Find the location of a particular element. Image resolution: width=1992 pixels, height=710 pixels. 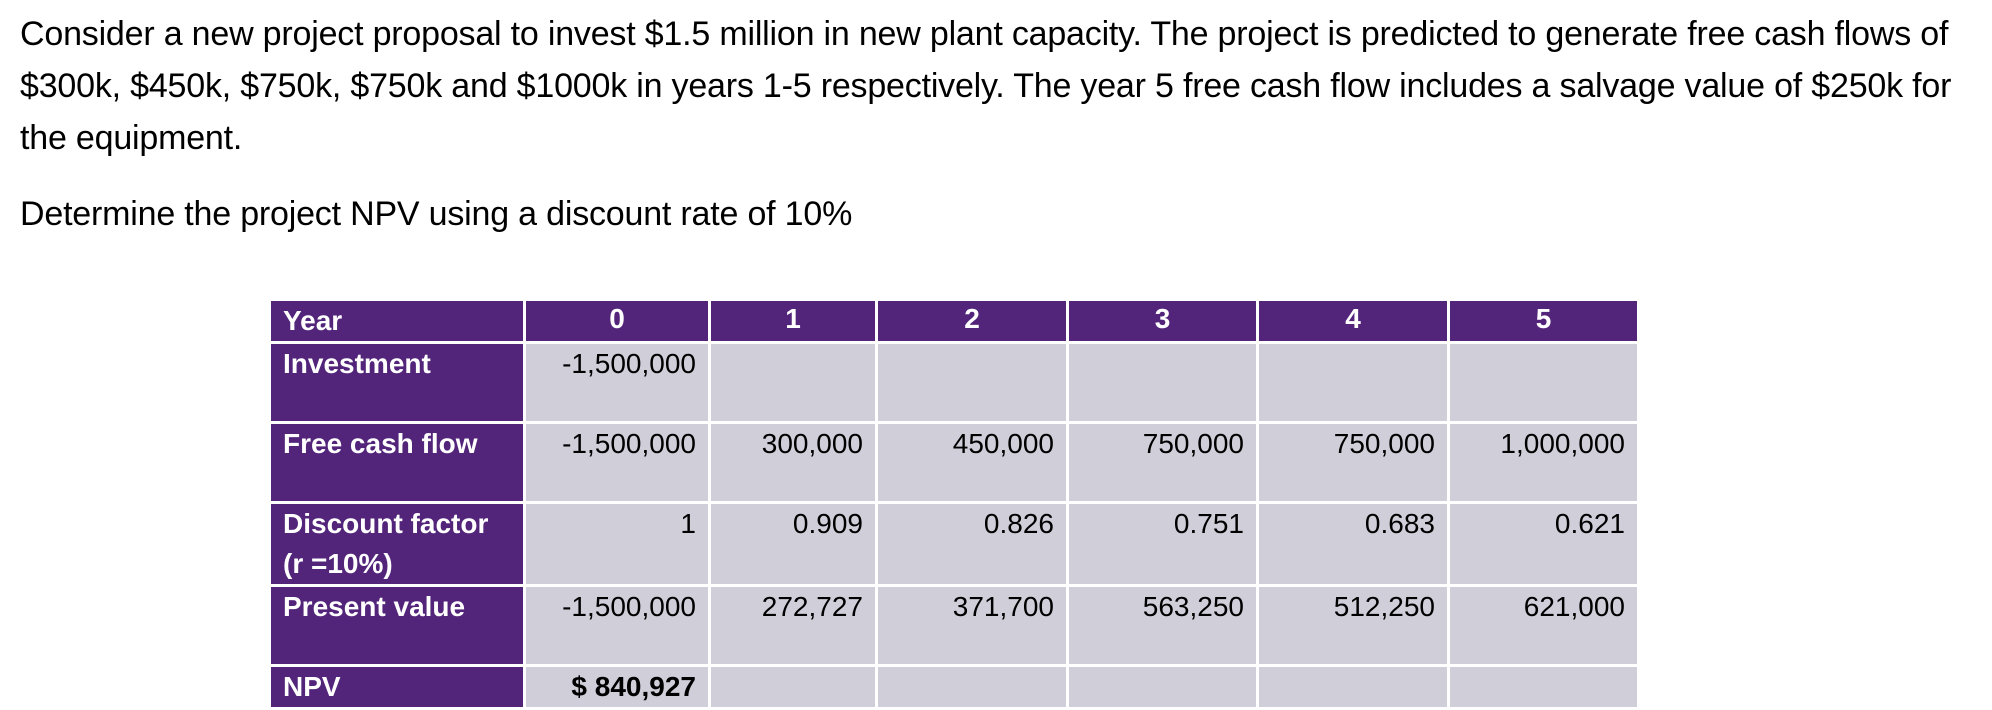

npv-row: NPV $ 840,927 is located at coordinates (954, 687).